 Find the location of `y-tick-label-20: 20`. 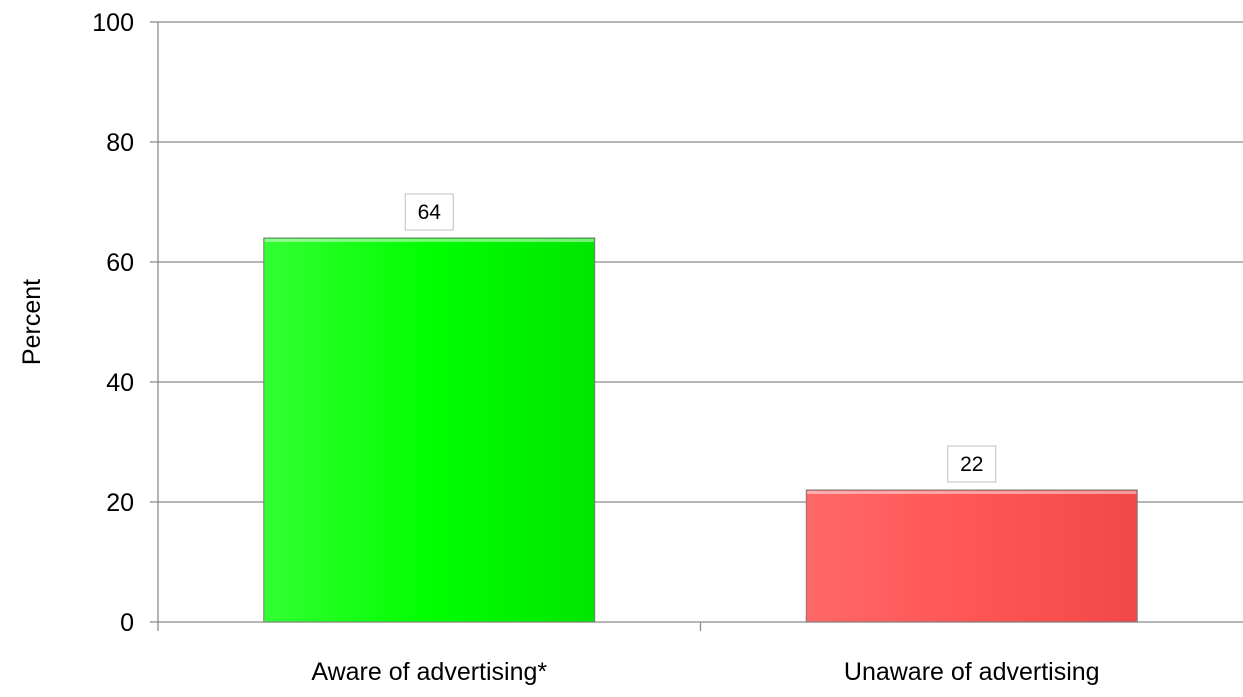

y-tick-label-20: 20 is located at coordinates (120, 503).